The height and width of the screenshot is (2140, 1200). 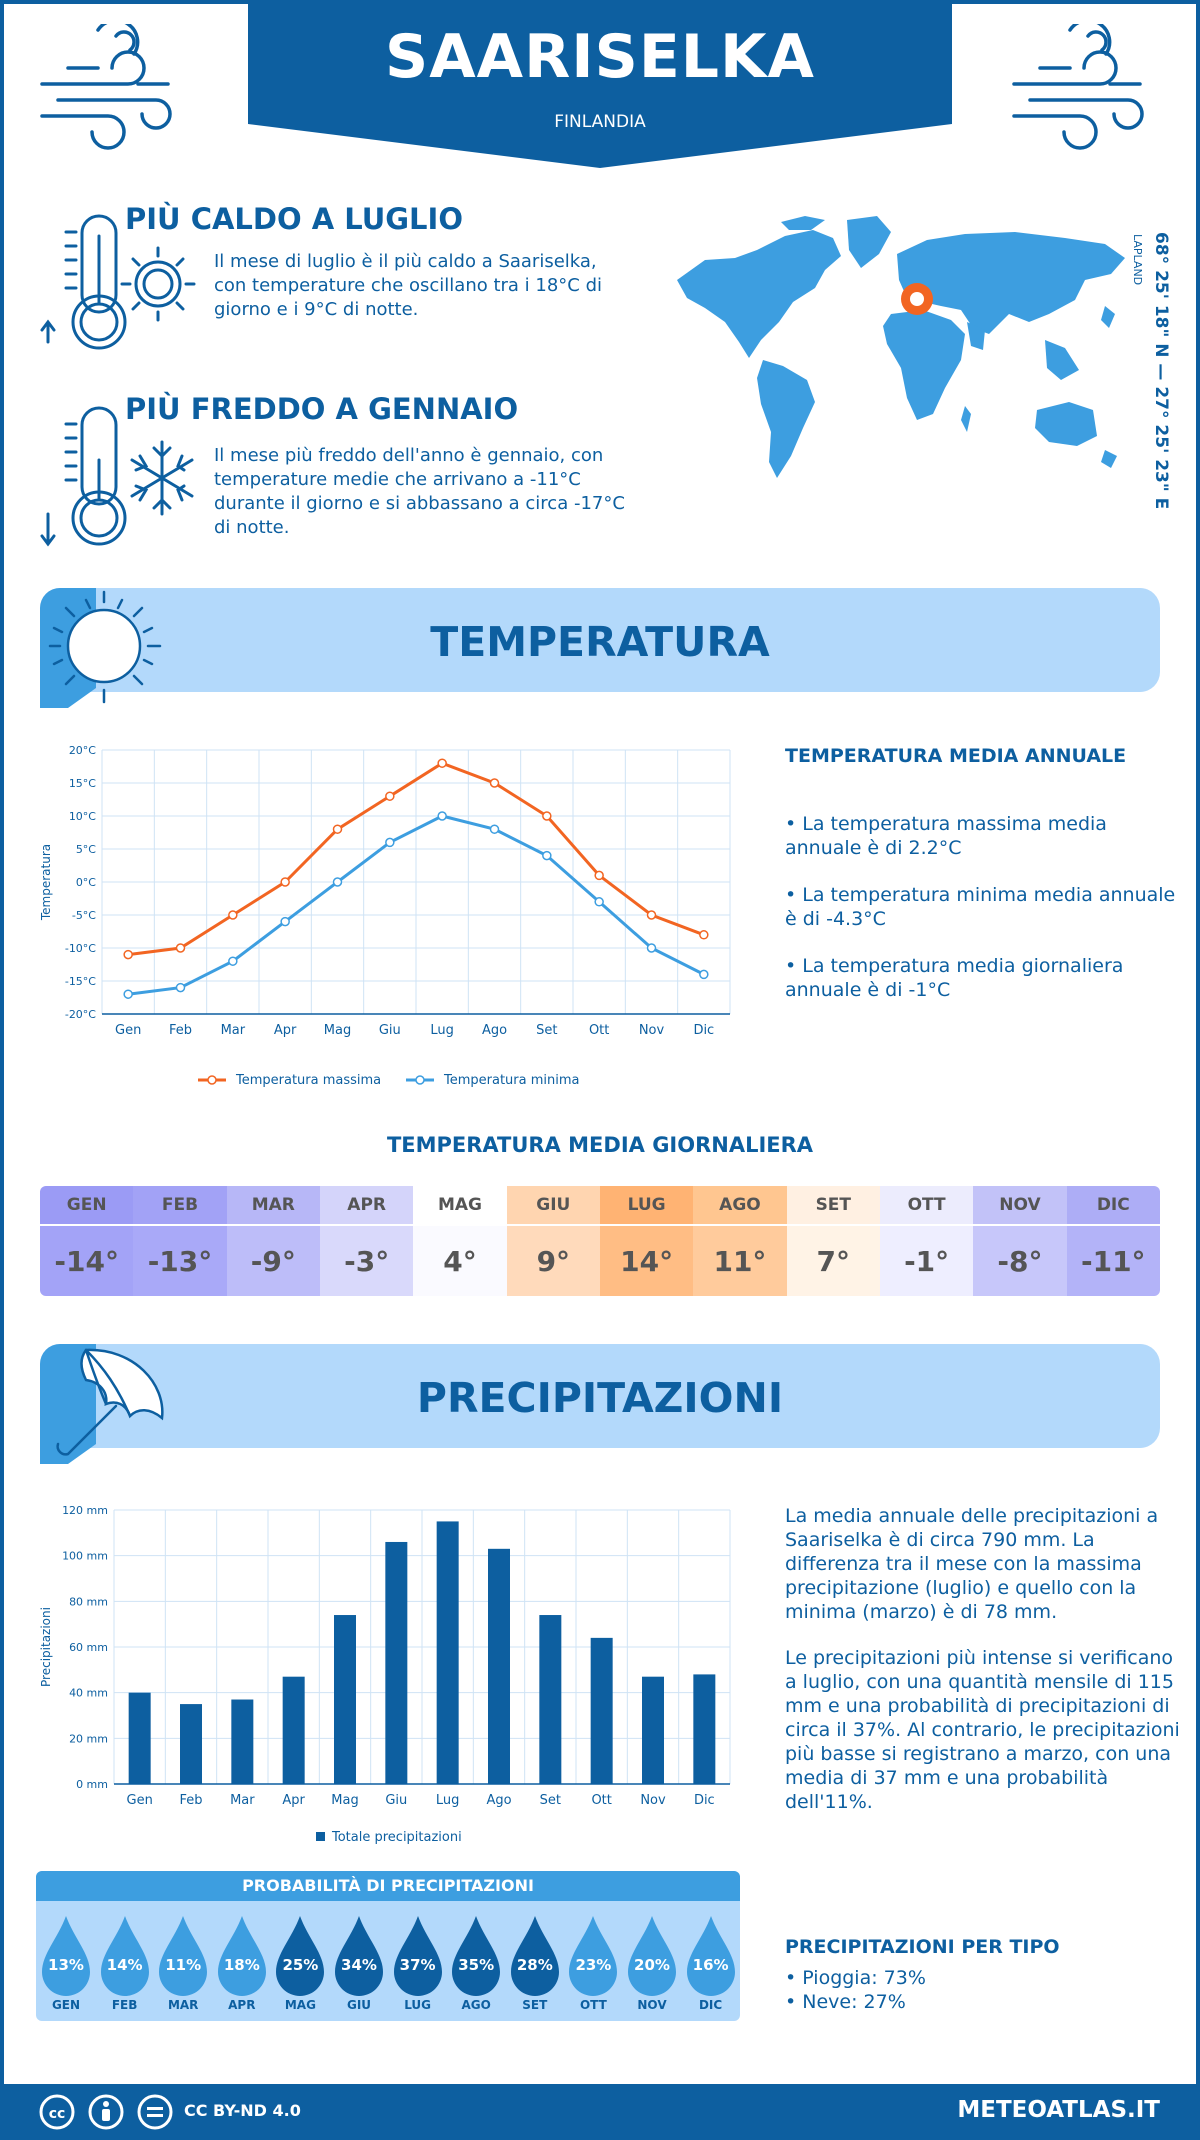 What do you see at coordinates (88, 1693) in the screenshot?
I see `y-tick-label: 40 mm` at bounding box center [88, 1693].